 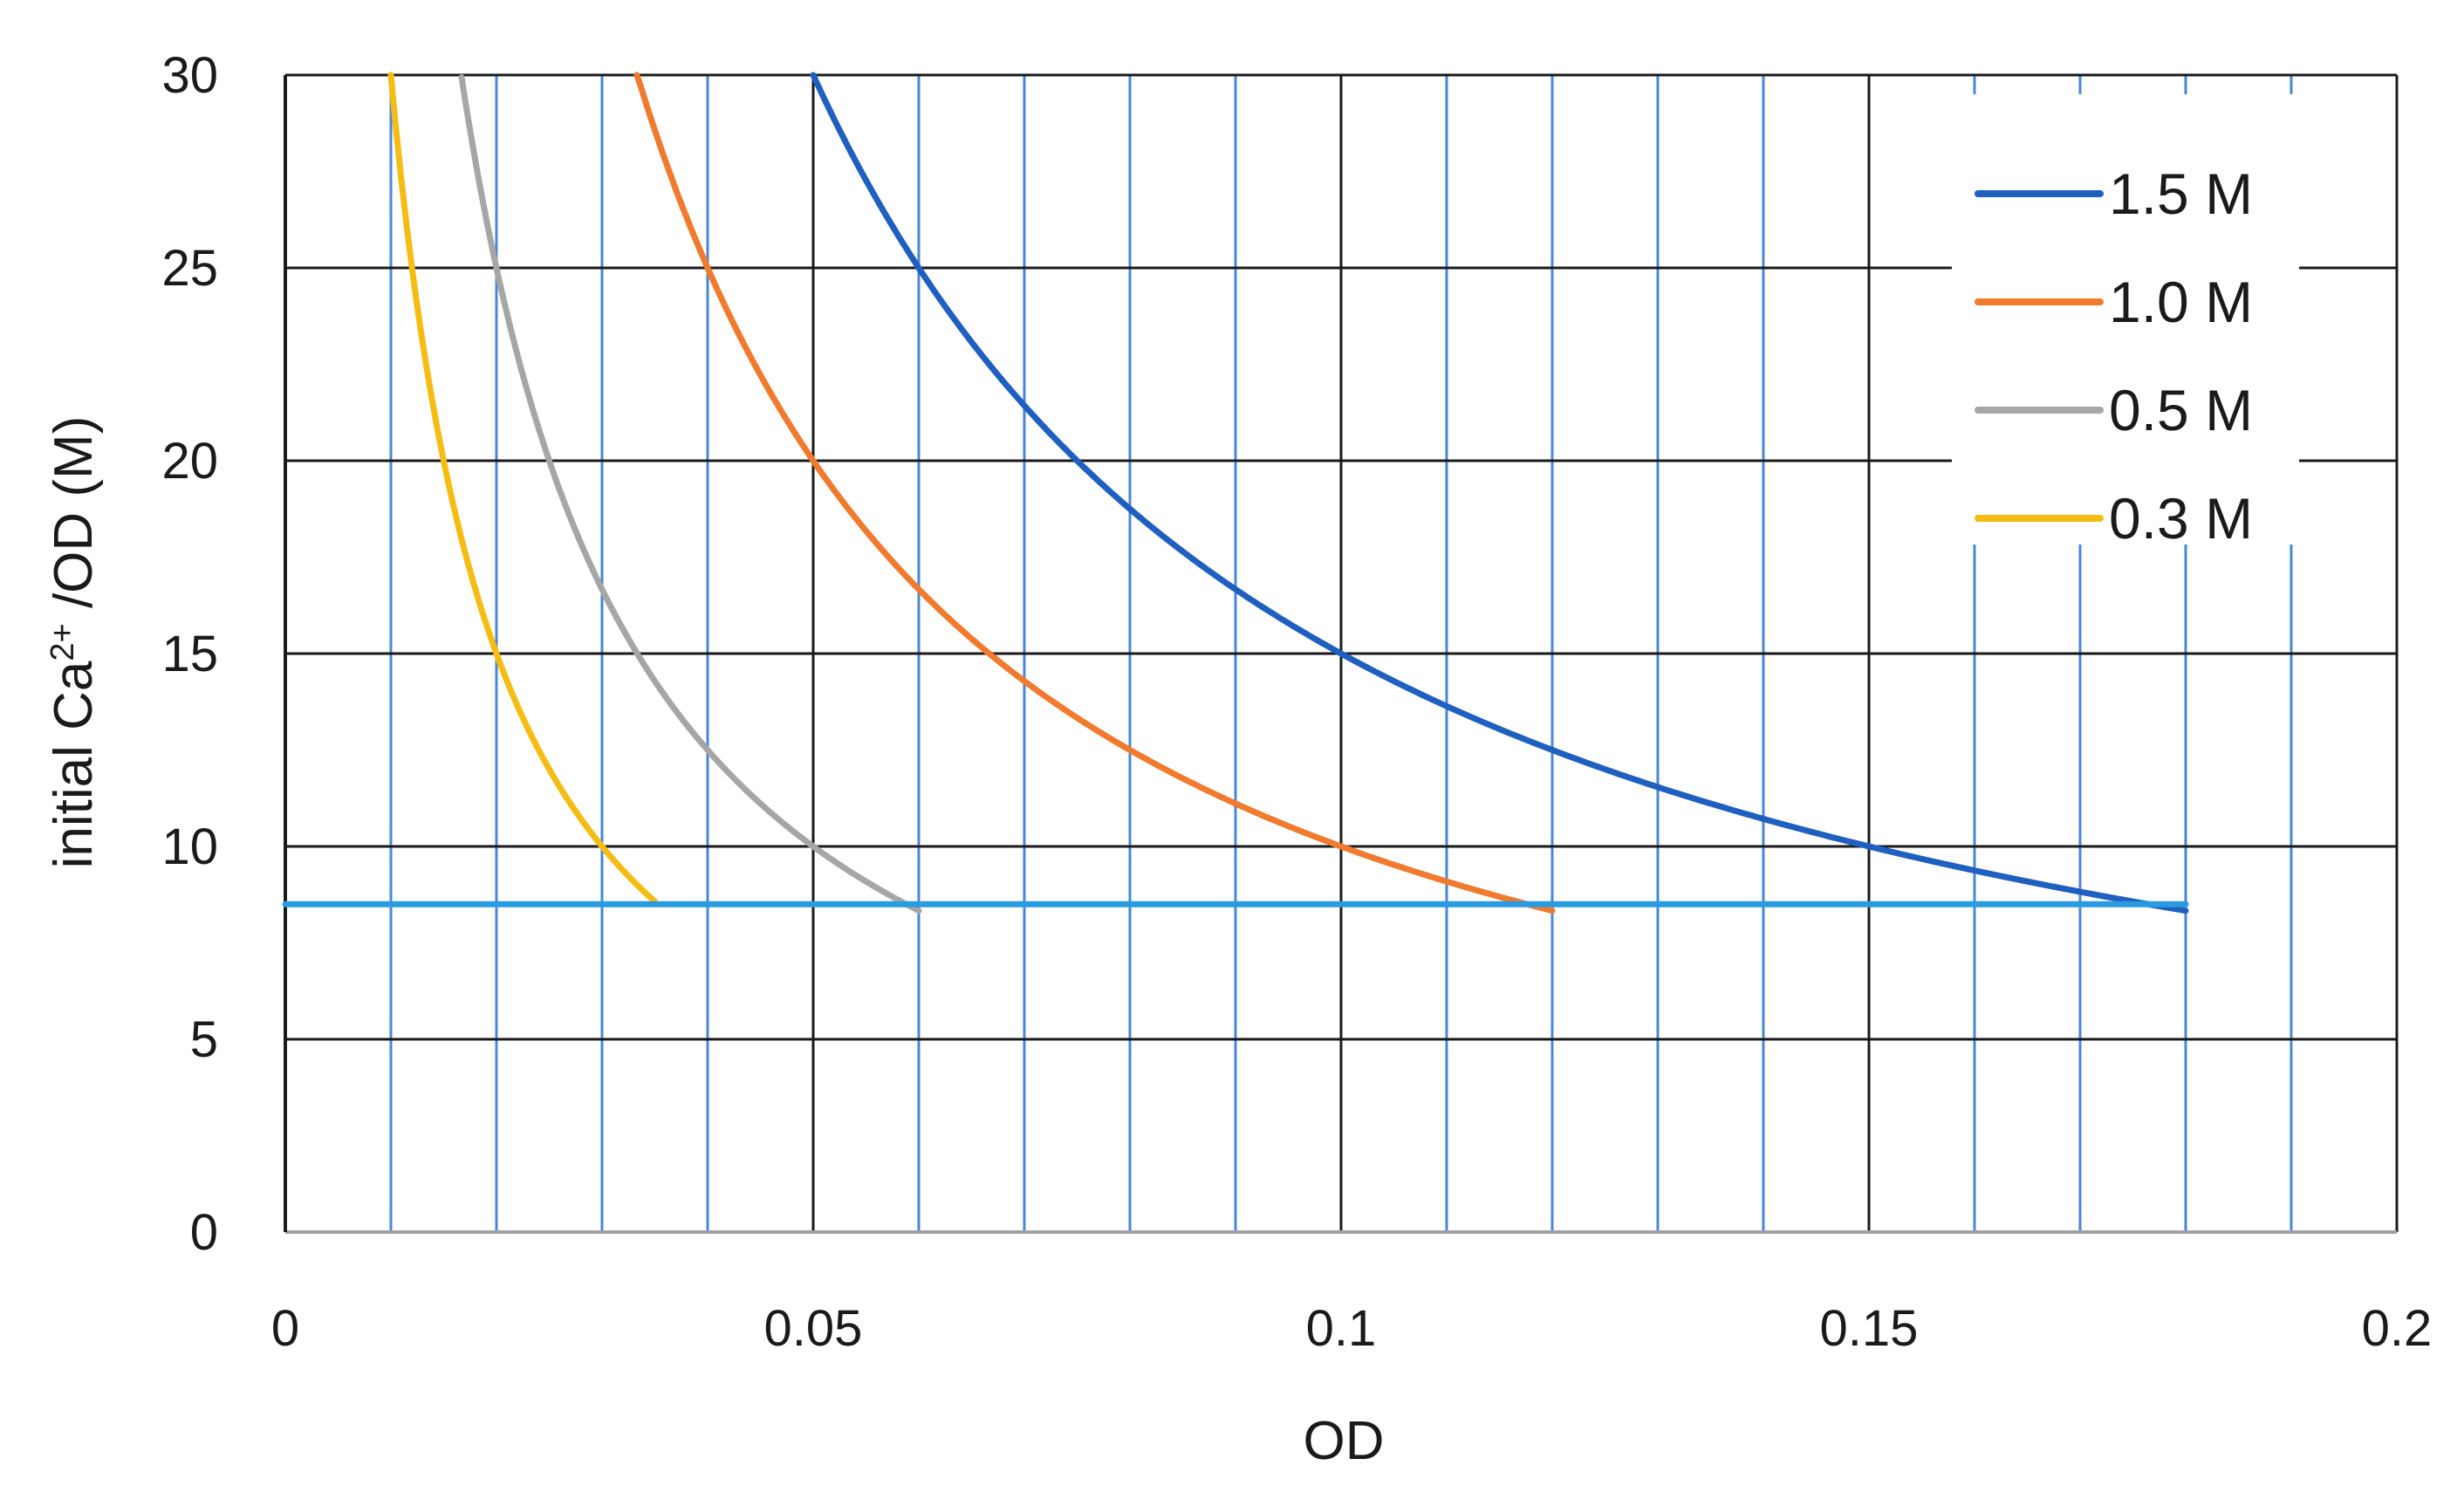 What do you see at coordinates (189, 846) in the screenshot?
I see `y-tick-label: 10` at bounding box center [189, 846].